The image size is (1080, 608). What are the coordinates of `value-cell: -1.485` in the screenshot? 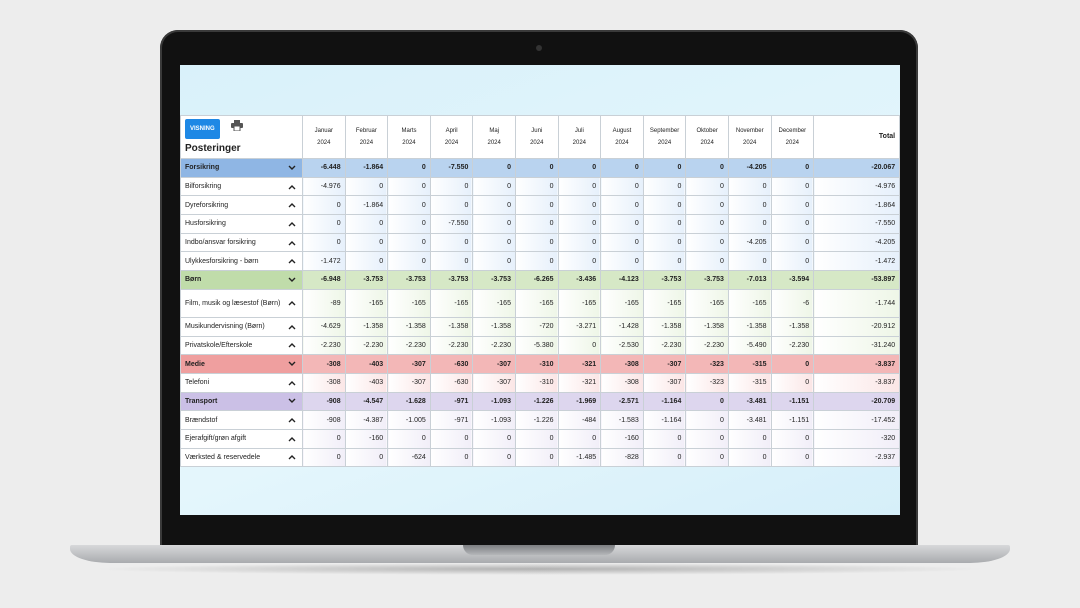 It's located at (579, 457).